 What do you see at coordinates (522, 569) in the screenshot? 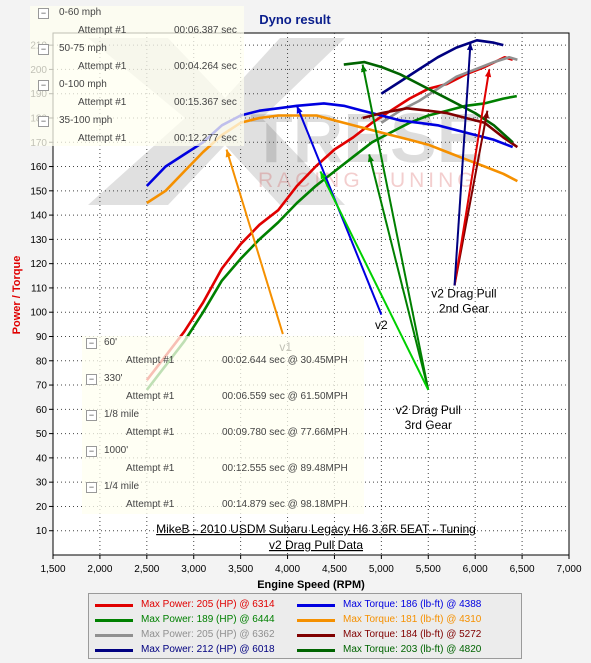
I see `x-tick-label: 6,500` at bounding box center [522, 569].